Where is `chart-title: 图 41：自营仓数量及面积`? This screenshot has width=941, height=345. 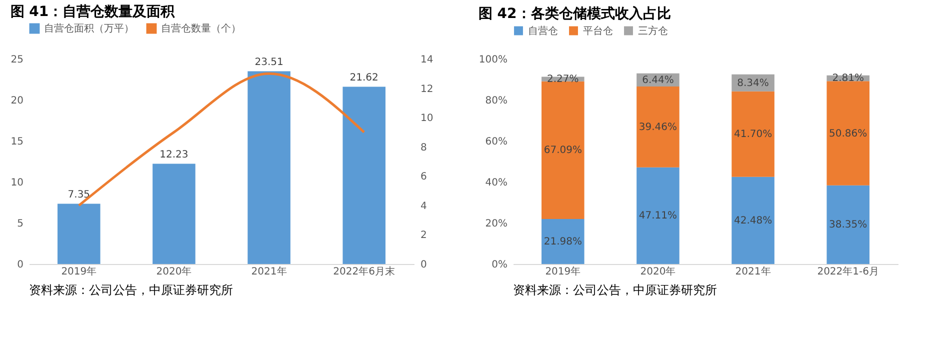
chart-title: 图 41：自营仓数量及面积 is located at coordinates (93, 12).